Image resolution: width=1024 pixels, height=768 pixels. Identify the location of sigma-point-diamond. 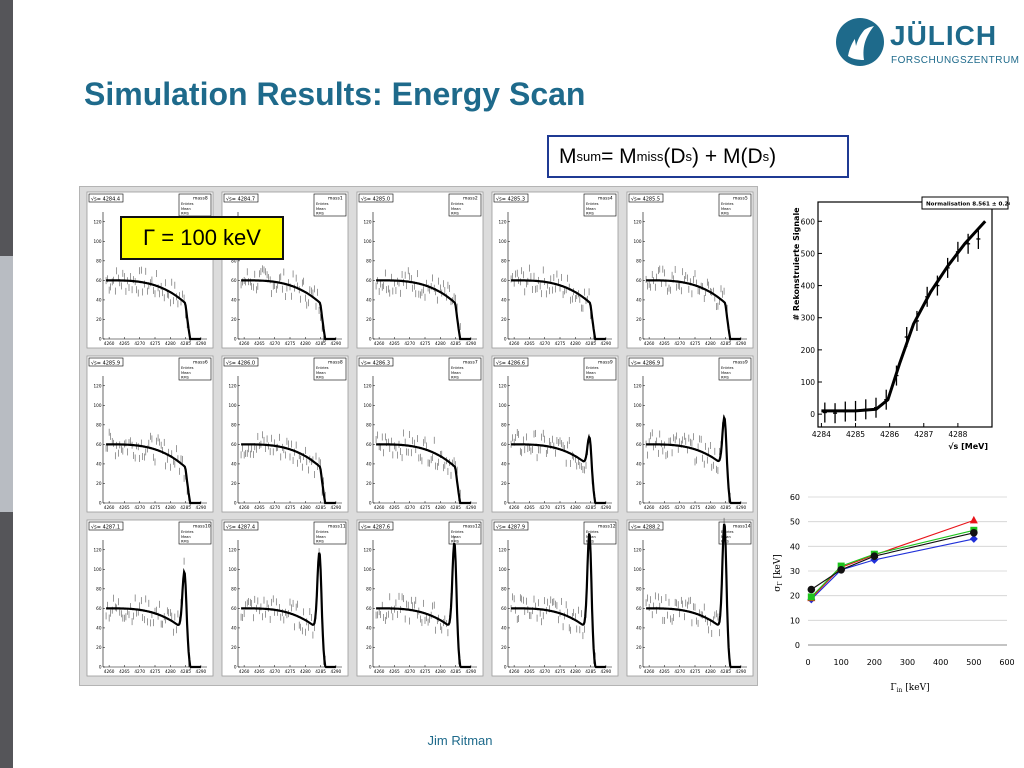
(973, 538).